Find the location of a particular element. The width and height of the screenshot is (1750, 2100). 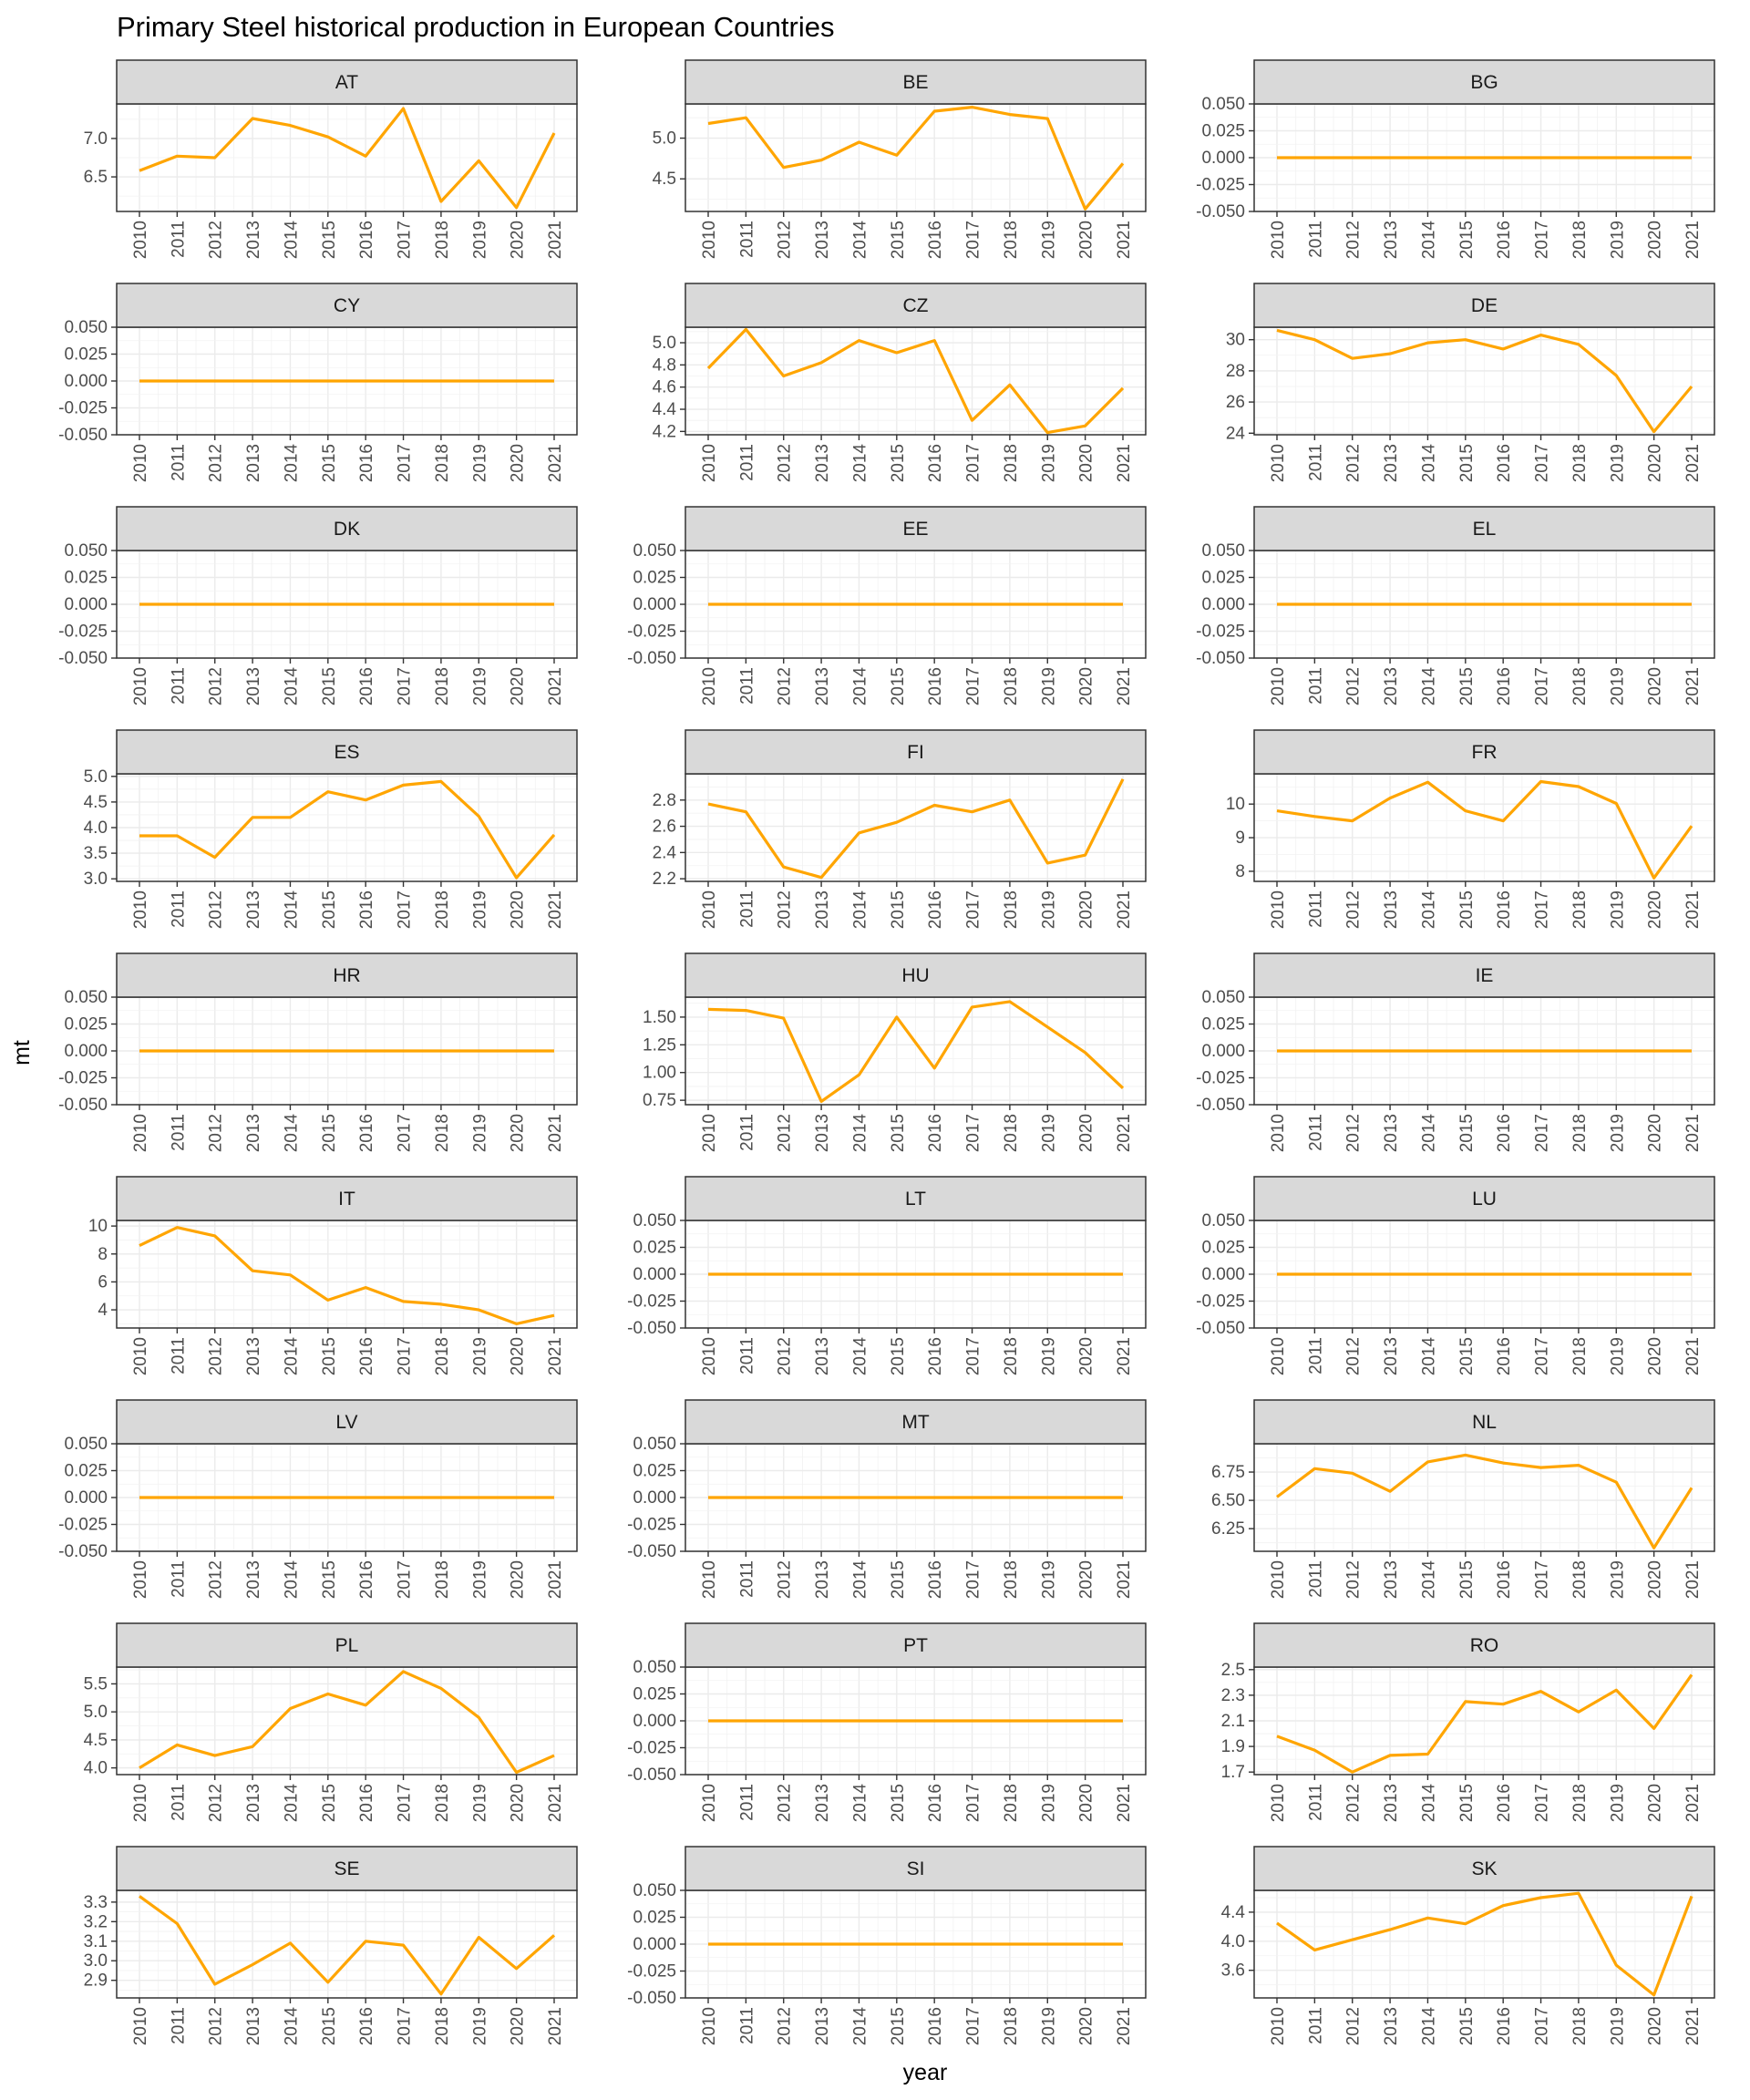

series-line-fi is located at coordinates (916, 829).